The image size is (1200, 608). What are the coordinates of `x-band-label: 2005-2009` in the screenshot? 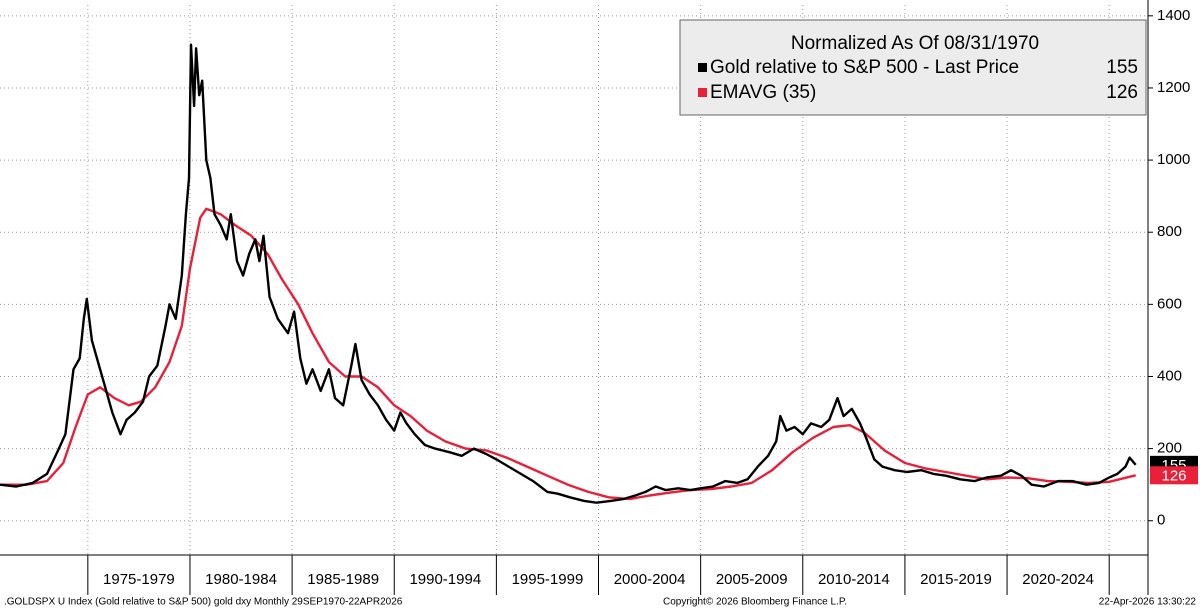 It's located at (752, 579).